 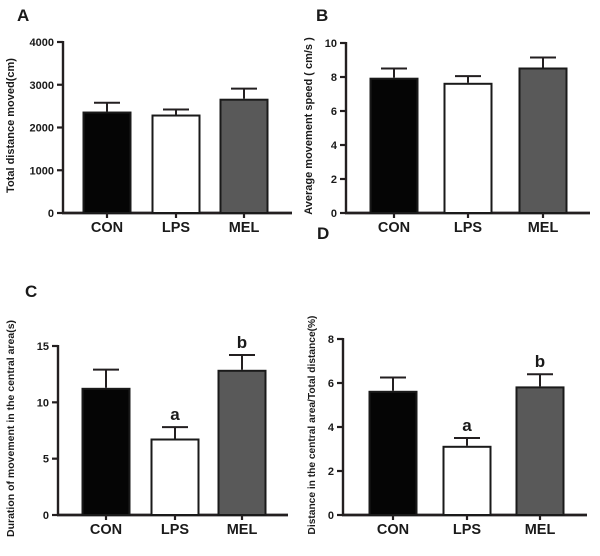 I want to click on panel-label-b: B, so click(x=322, y=15).